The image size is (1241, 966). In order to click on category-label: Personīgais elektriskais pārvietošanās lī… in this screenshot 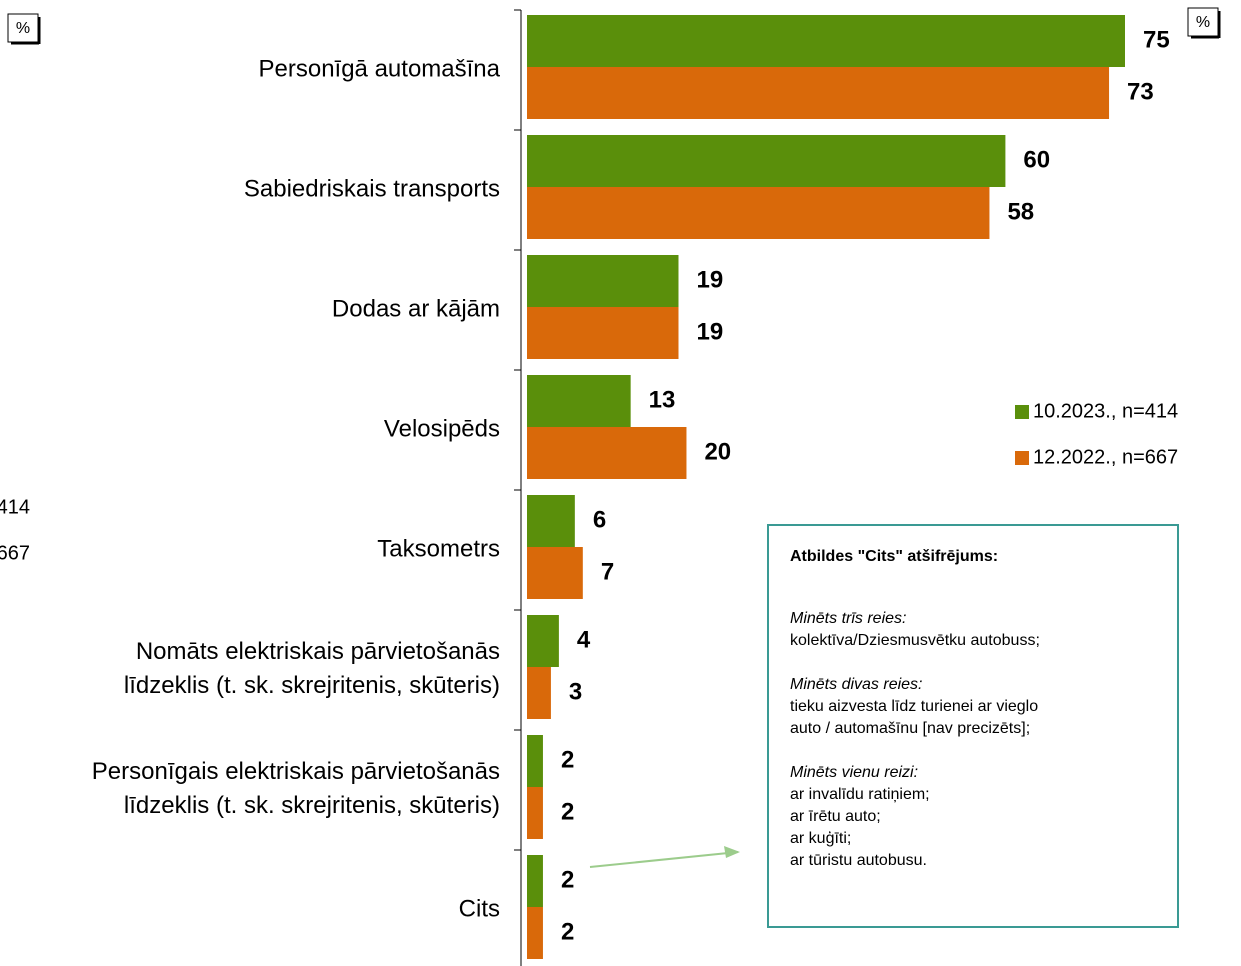, I will do `click(296, 788)`.